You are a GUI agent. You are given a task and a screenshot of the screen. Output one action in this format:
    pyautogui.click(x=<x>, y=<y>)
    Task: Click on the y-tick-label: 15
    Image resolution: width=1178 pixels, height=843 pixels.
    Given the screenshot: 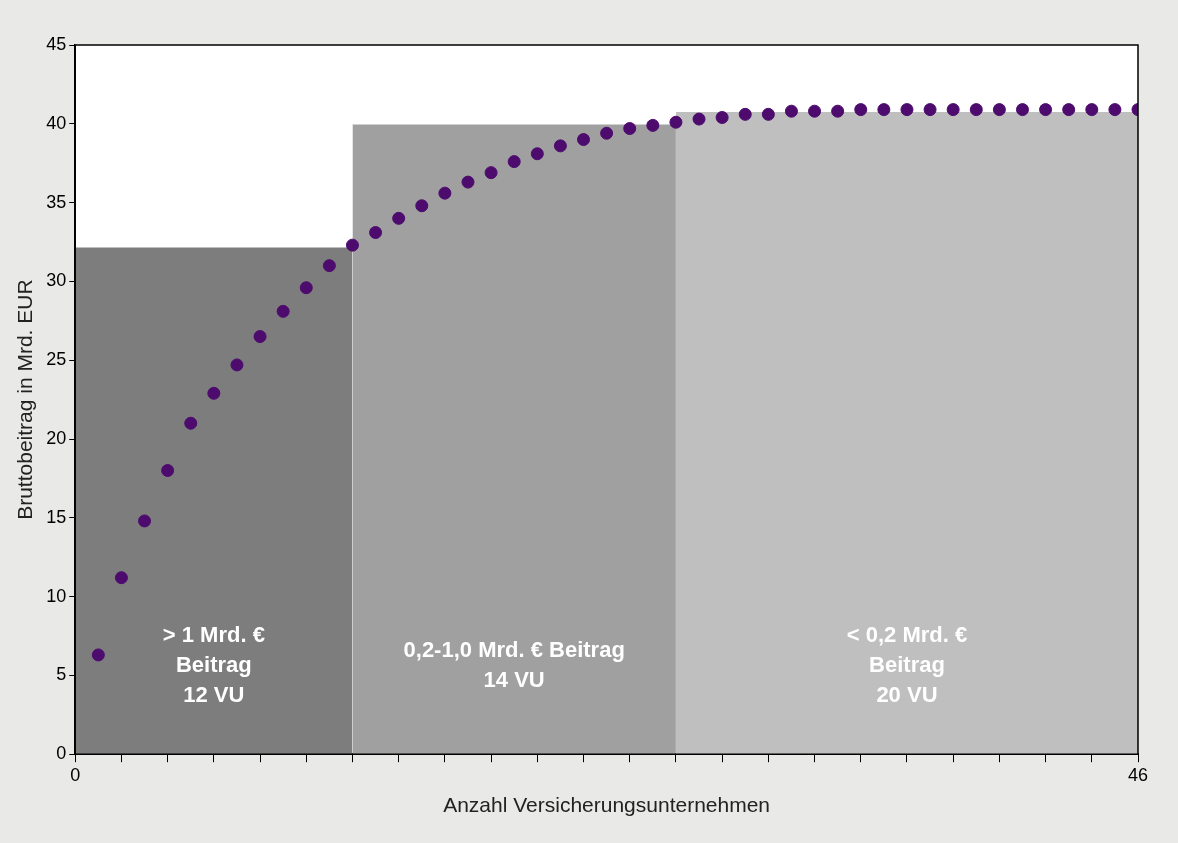 What is the action you would take?
    pyautogui.click(x=56, y=516)
    